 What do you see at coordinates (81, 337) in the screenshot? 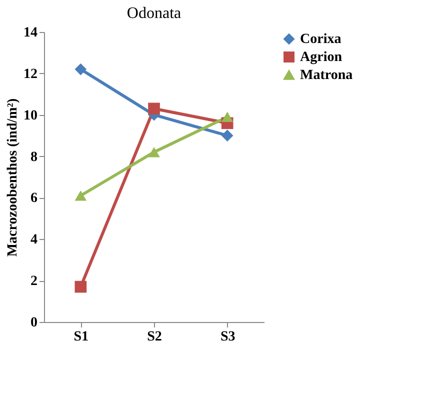
I see `x-tick-label: S1` at bounding box center [81, 337].